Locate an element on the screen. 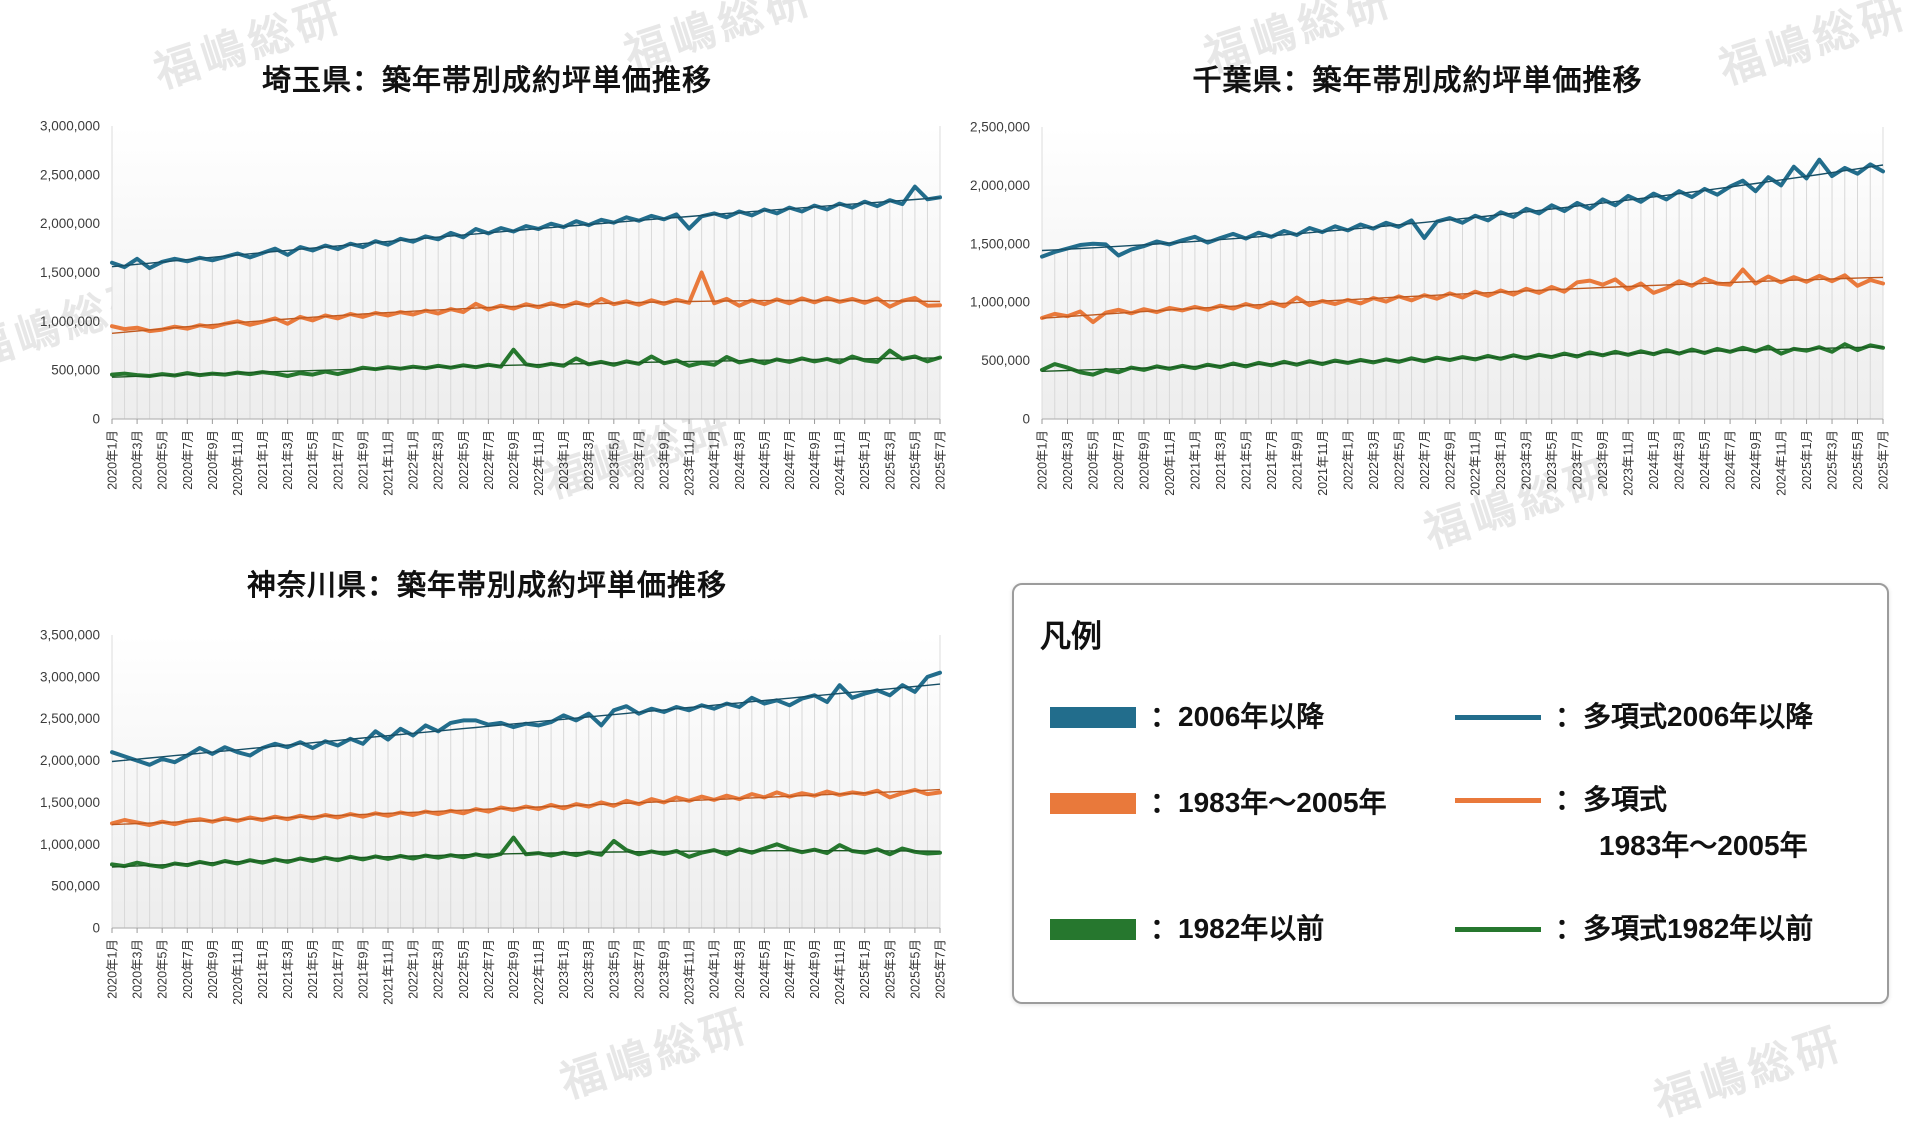  svg-text: 2024年7月 is located at coordinates (790, 460).